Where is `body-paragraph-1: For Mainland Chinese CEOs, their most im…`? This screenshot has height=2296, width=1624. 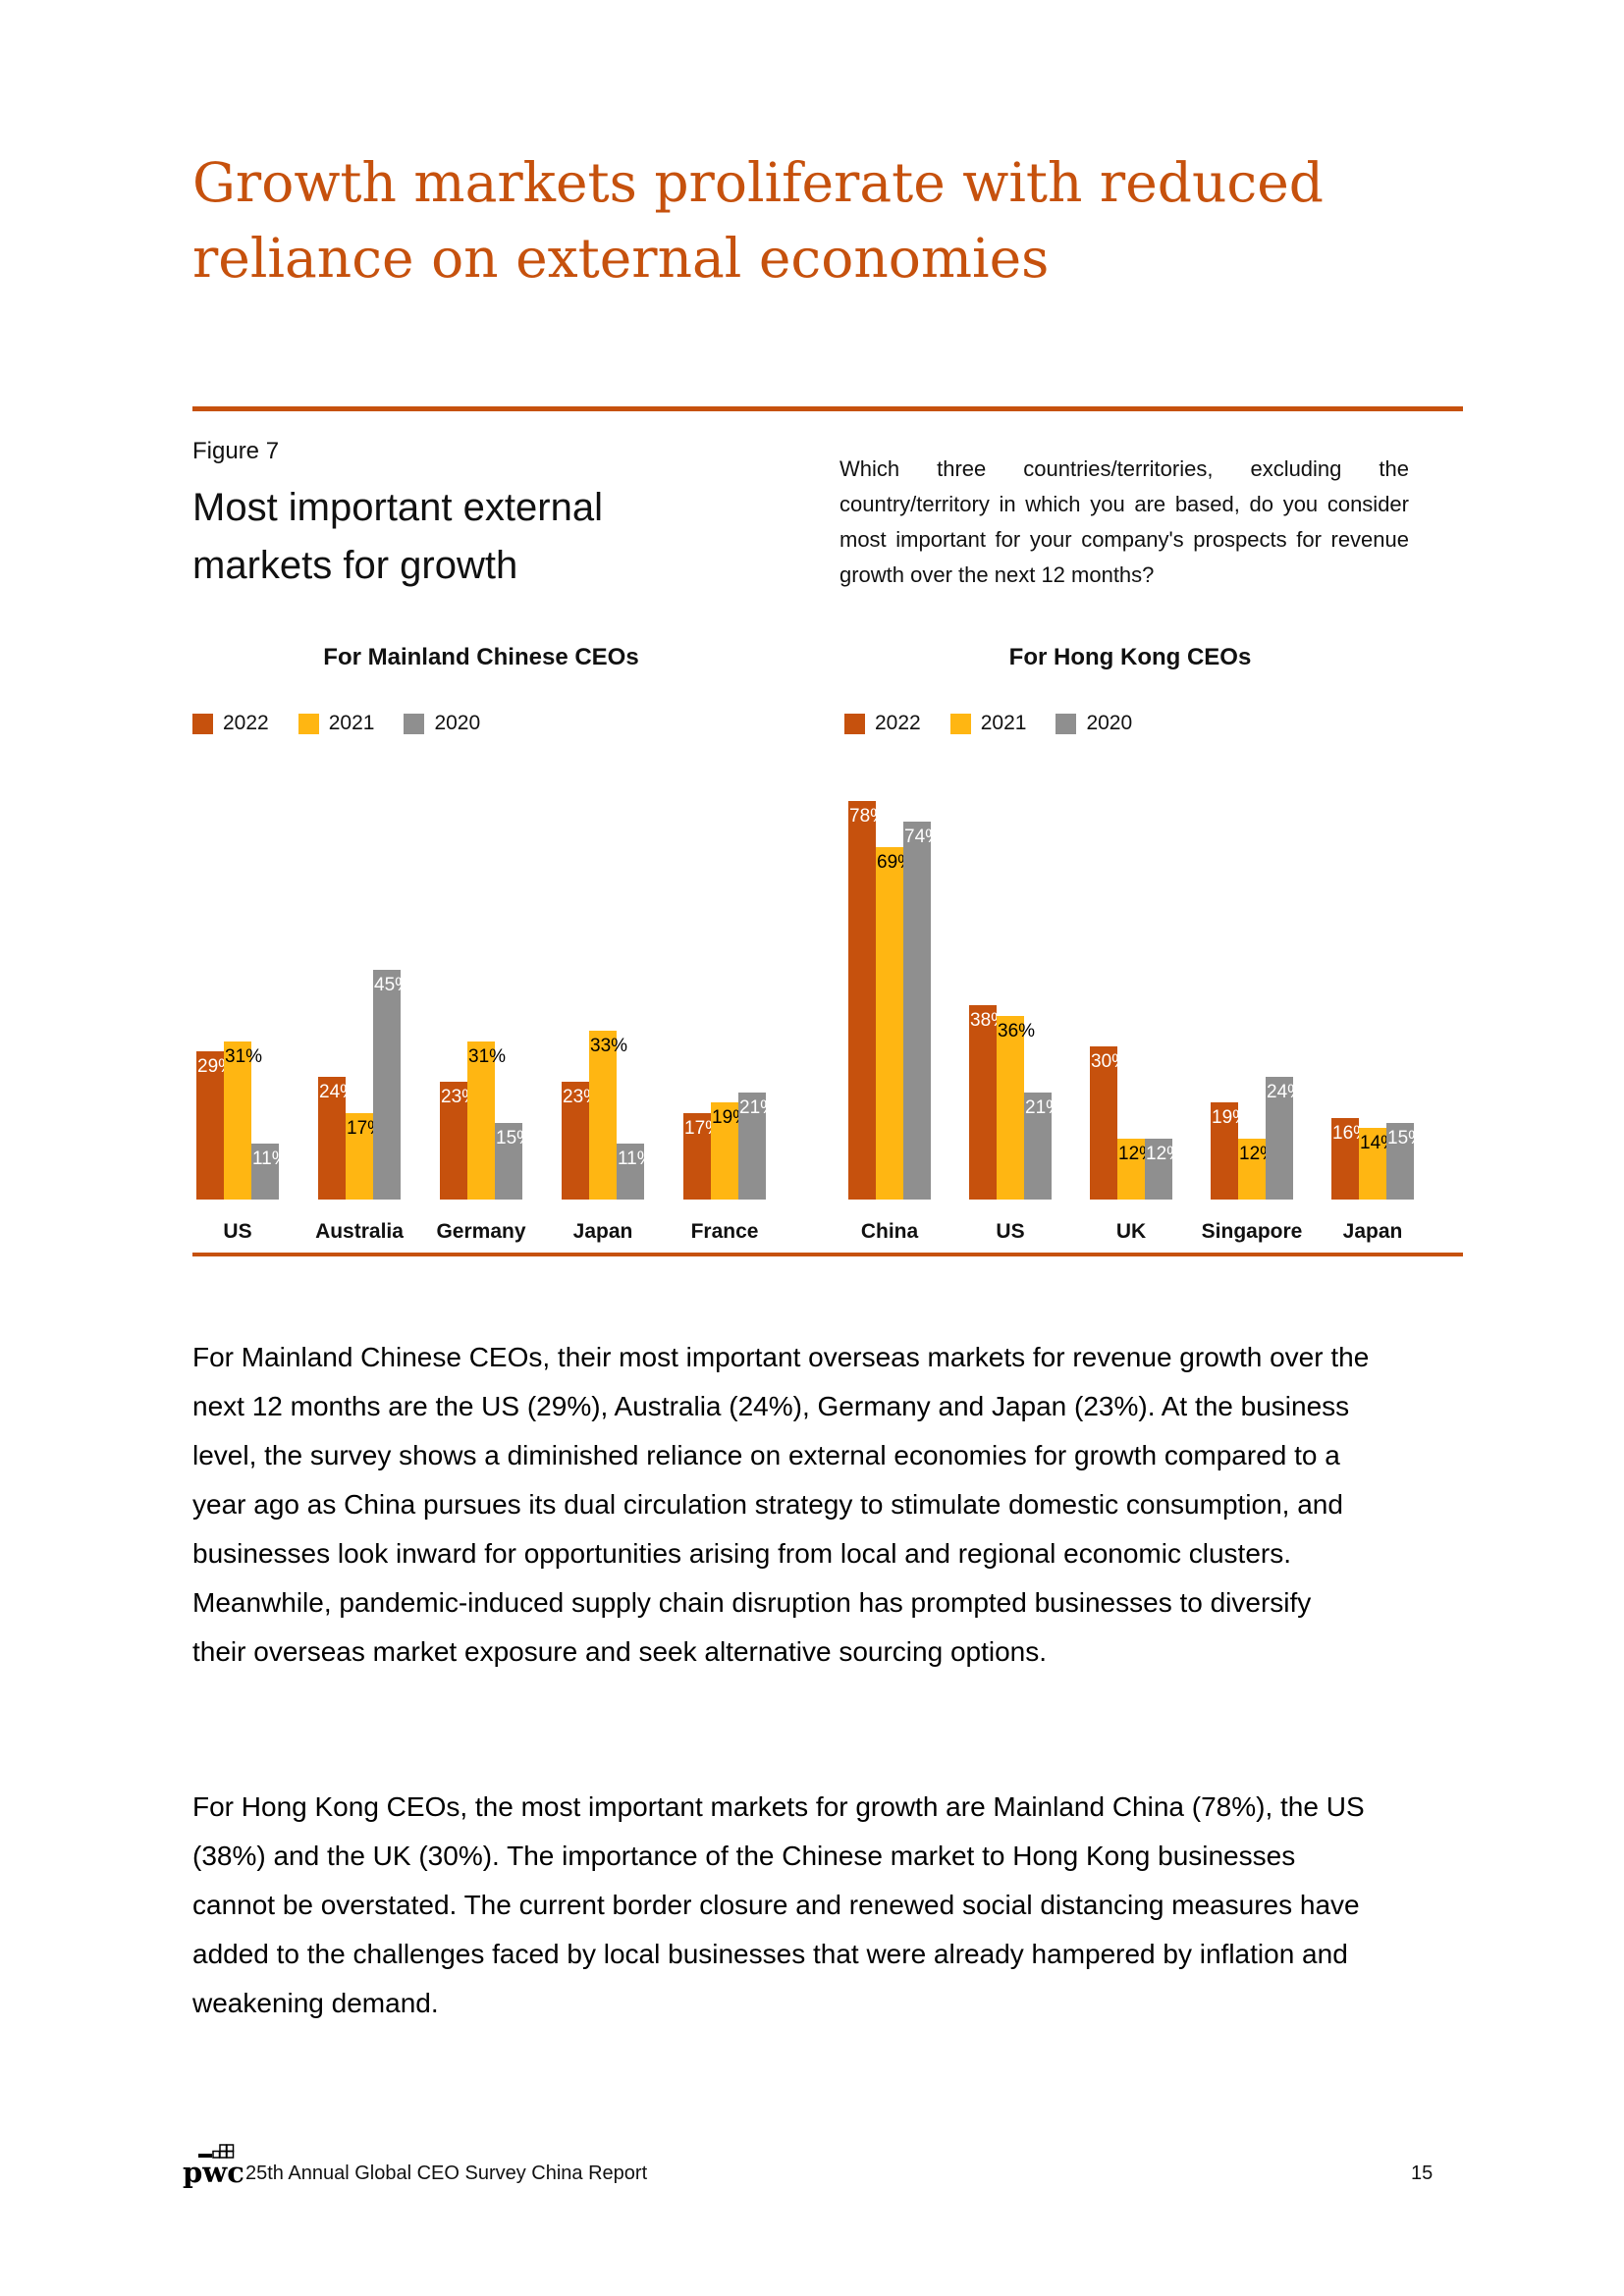 body-paragraph-1: For Mainland Chinese CEOs, their most im… is located at coordinates (781, 1504).